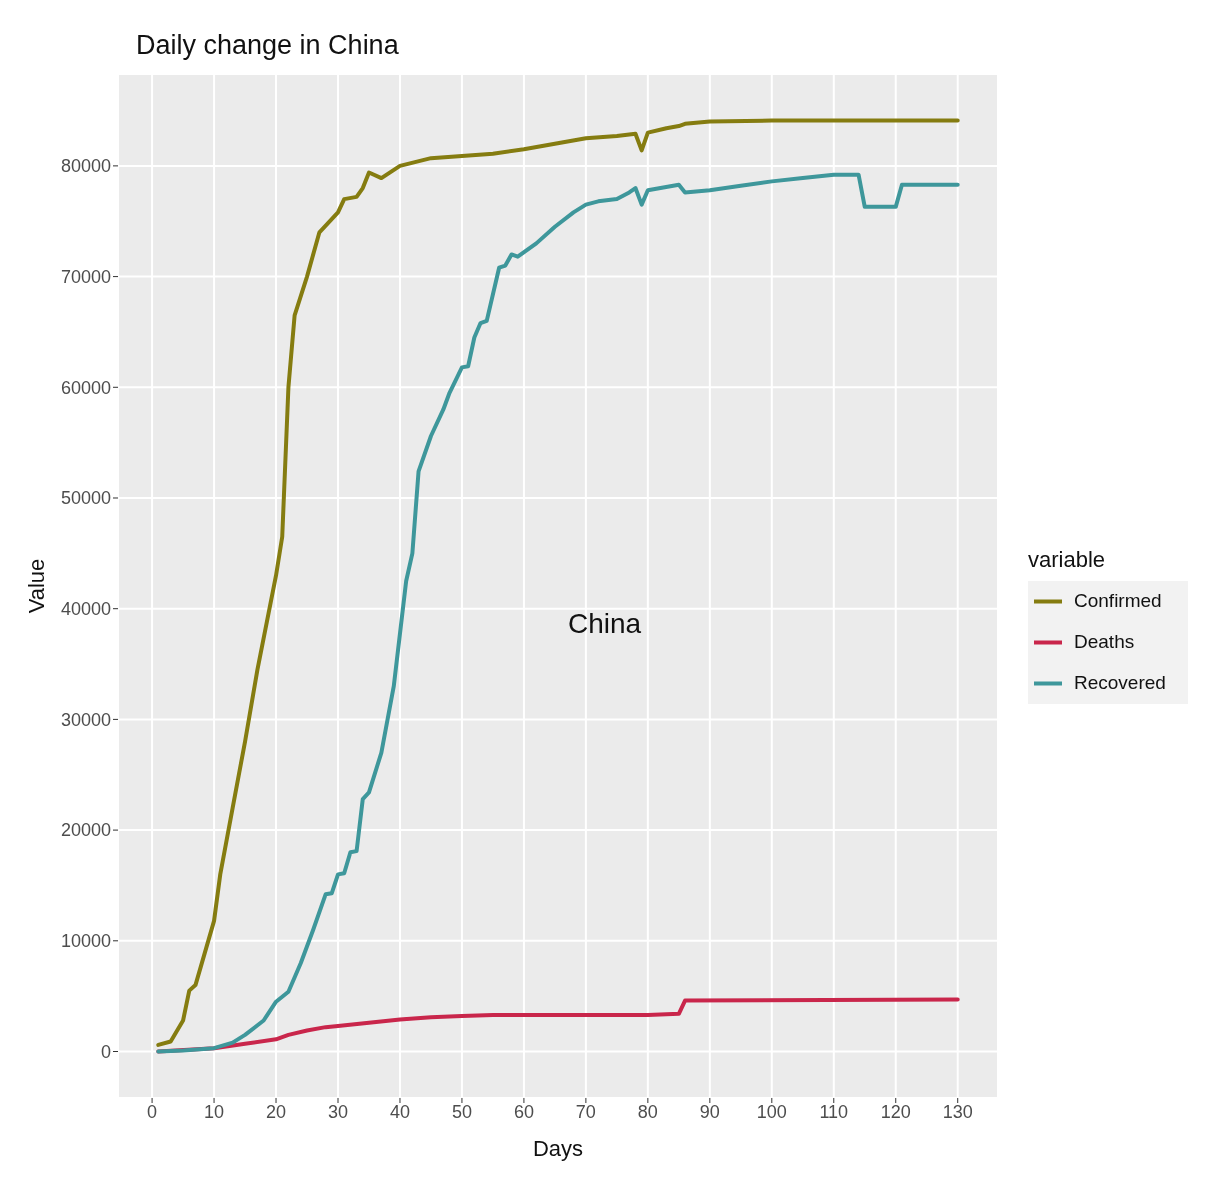  What do you see at coordinates (957, 1111) in the screenshot?
I see `x-tick-label: 130` at bounding box center [957, 1111].